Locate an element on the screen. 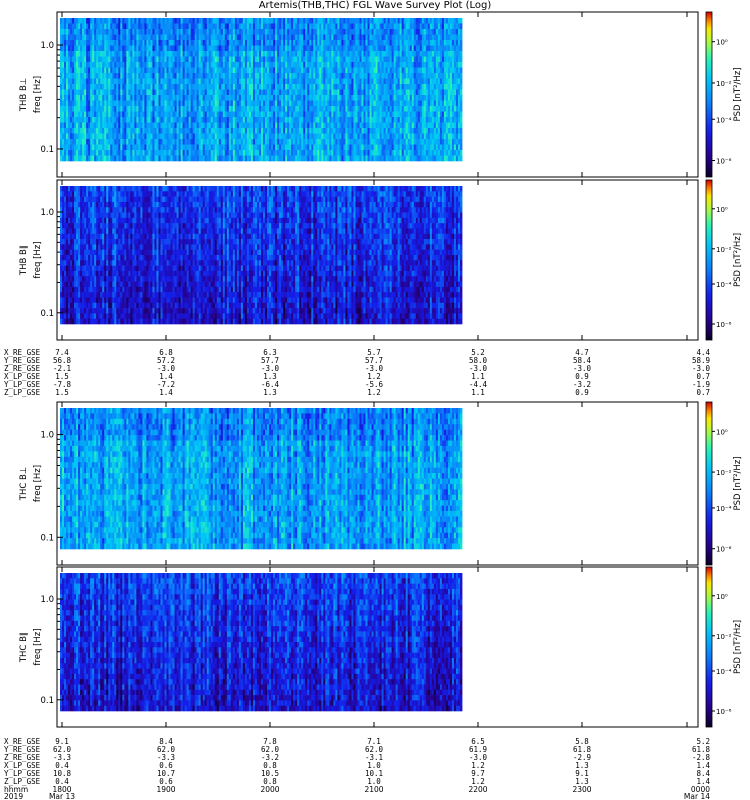 The height and width of the screenshot is (800, 750). ephemeris-value: 6.5 is located at coordinates (478, 741).